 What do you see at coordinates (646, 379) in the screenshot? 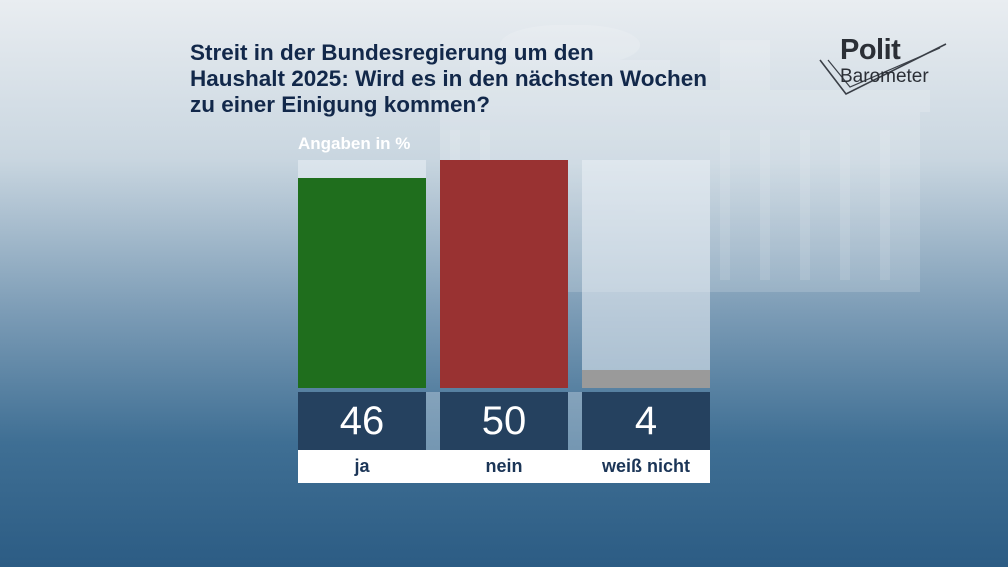
I see `bar-weiß-nicht` at bounding box center [646, 379].